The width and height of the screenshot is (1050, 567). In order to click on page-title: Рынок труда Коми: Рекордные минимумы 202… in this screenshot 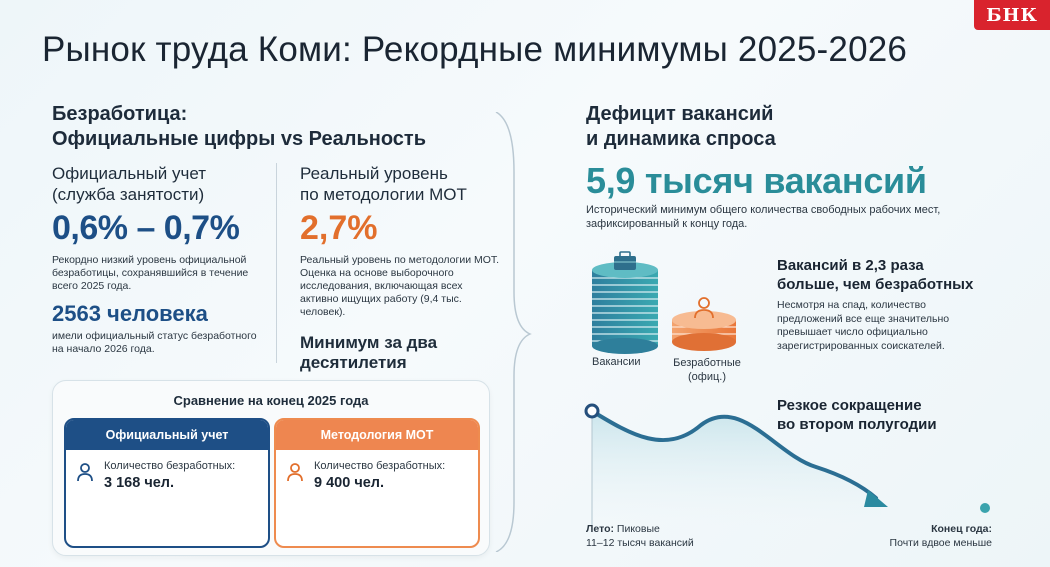, I will do `click(475, 49)`.